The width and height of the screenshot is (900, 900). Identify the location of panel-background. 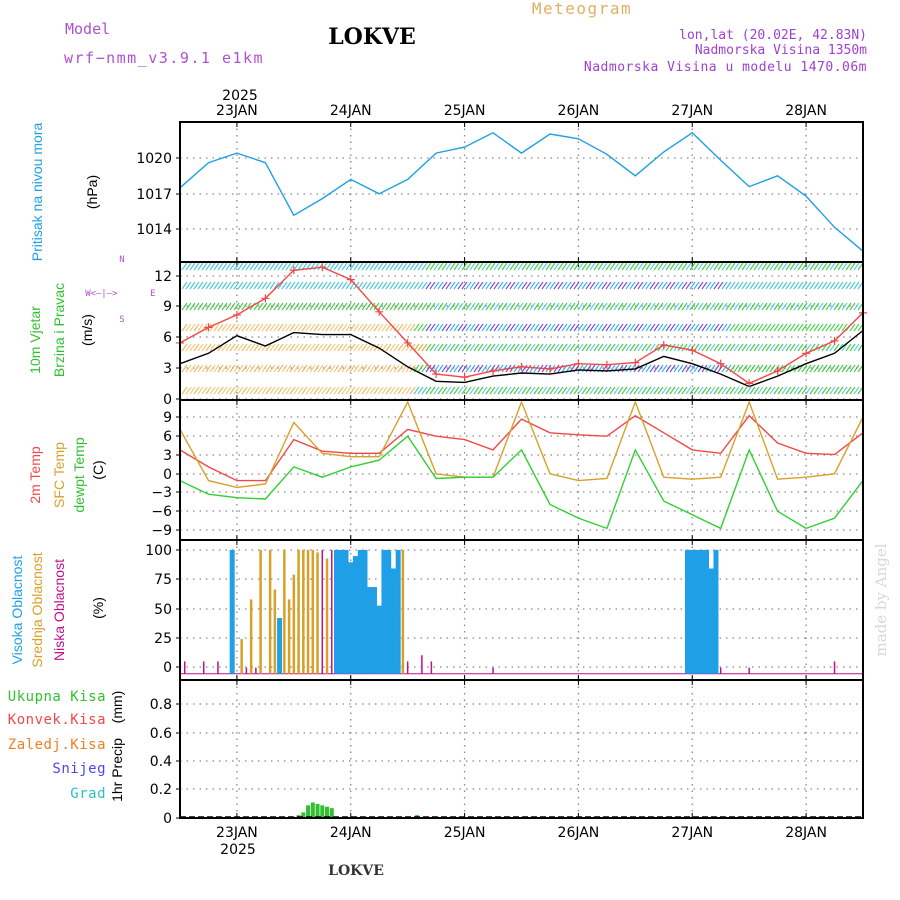
(521, 470).